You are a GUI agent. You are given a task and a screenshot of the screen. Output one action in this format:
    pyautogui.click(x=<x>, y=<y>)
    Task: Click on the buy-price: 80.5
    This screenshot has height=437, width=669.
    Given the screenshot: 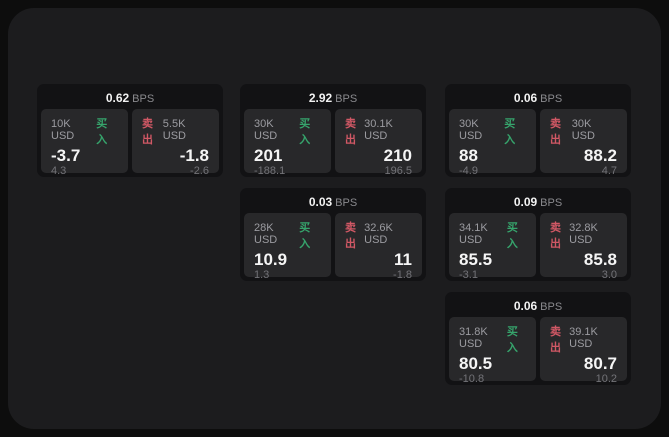 What is the action you would take?
    pyautogui.click(x=476, y=363)
    